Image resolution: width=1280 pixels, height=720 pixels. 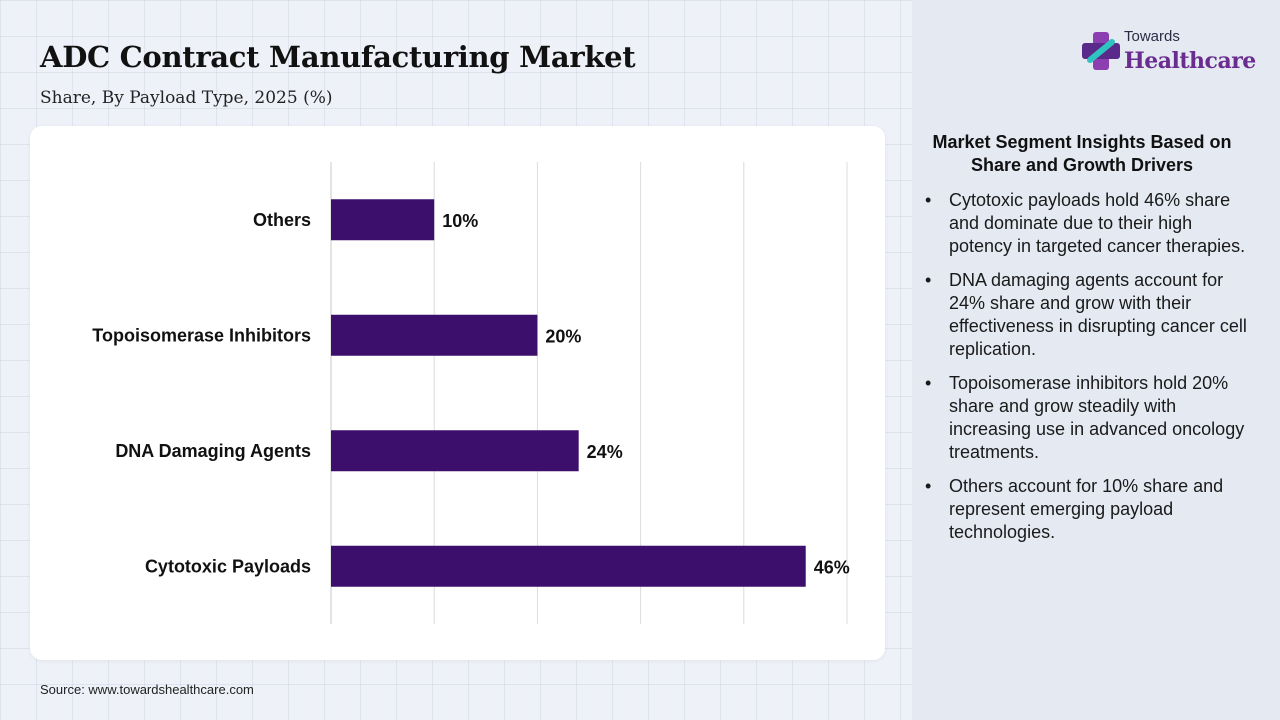 I want to click on data-label: 10%, so click(x=460, y=221).